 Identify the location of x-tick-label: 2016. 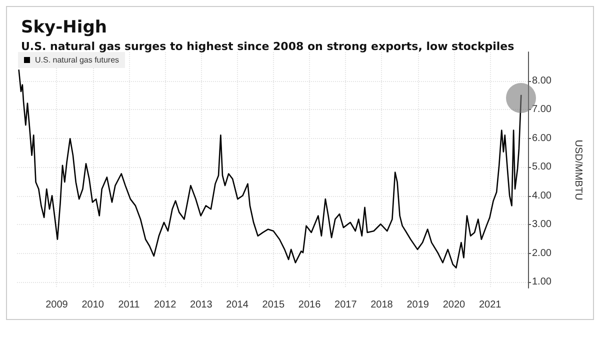
(310, 305).